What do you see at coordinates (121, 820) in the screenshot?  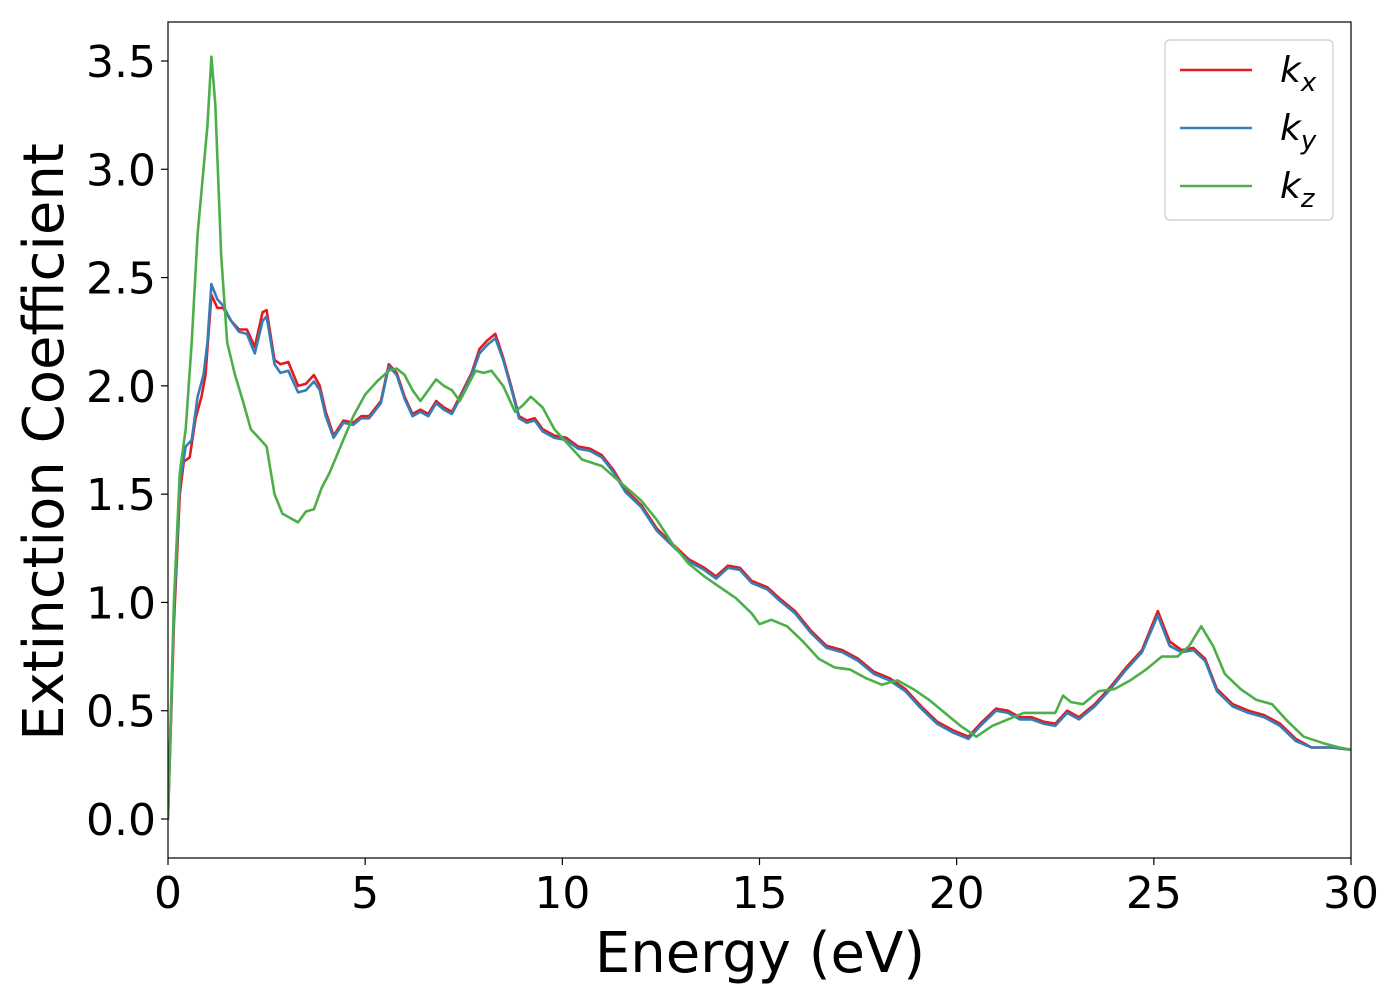 I see `y-tick-label: 0.0` at bounding box center [121, 820].